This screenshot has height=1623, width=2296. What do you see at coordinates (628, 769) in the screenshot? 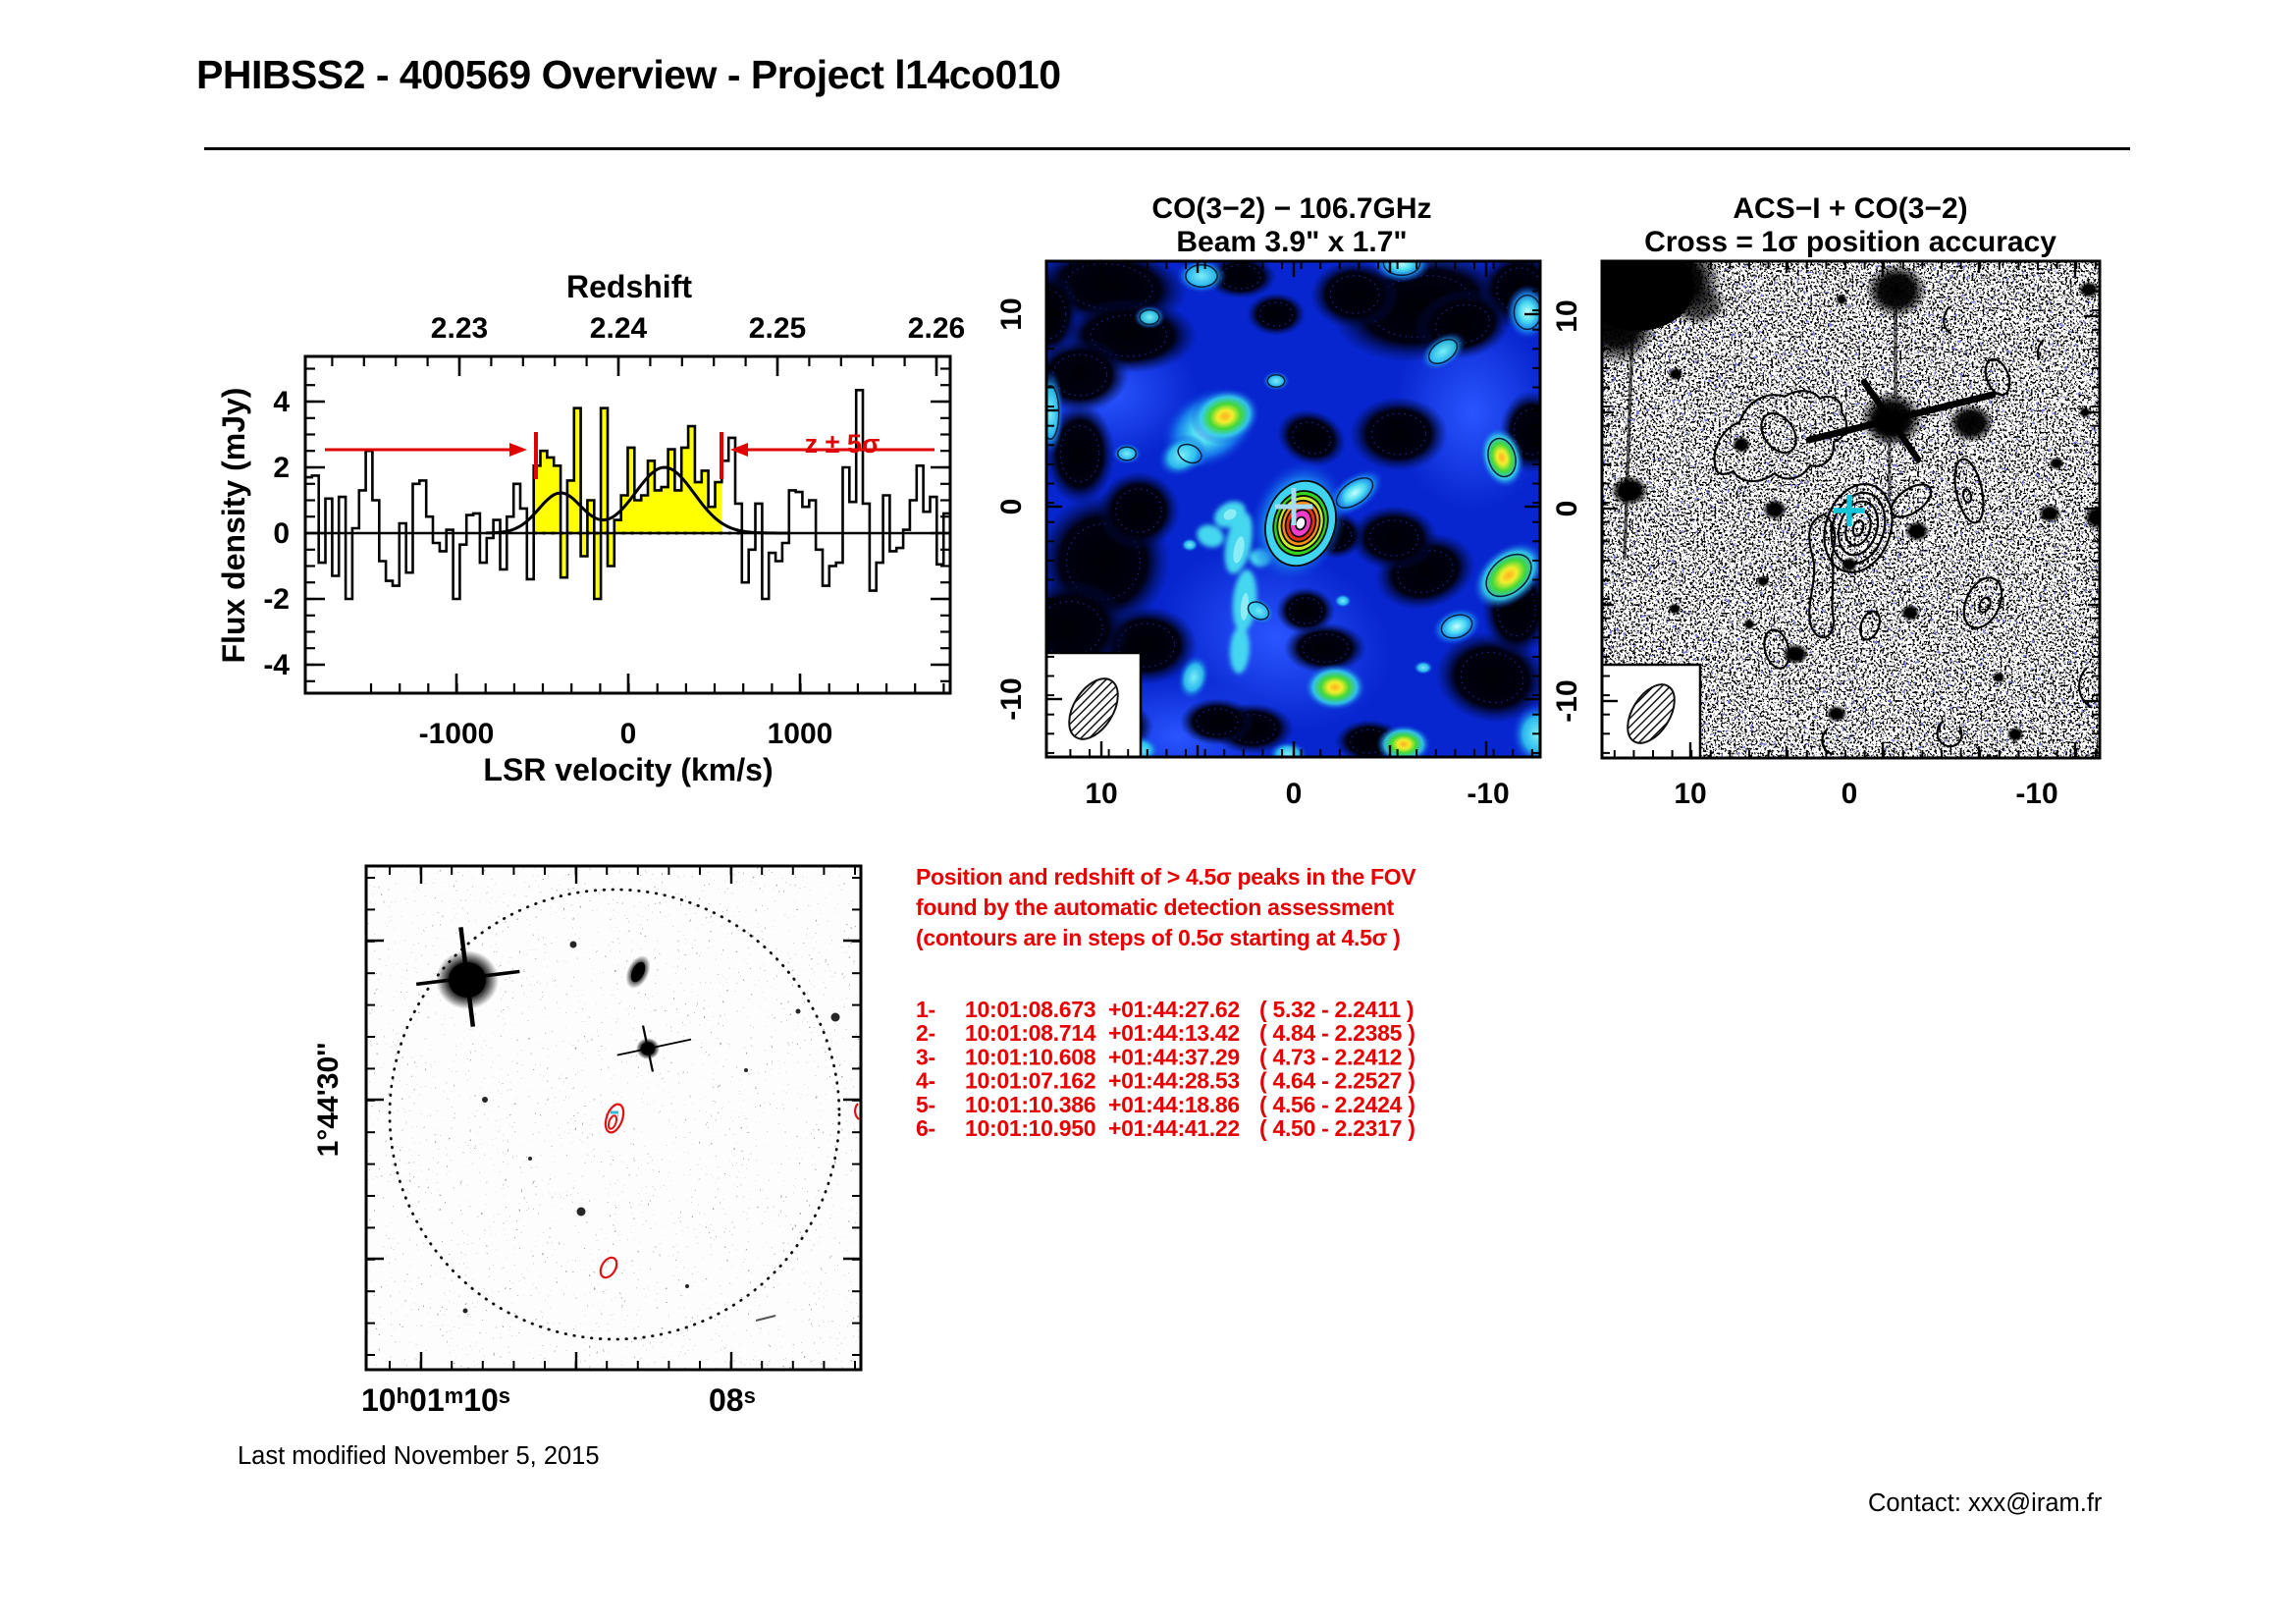
I see `svg-text: LSR velocity (km/s)` at bounding box center [628, 769].